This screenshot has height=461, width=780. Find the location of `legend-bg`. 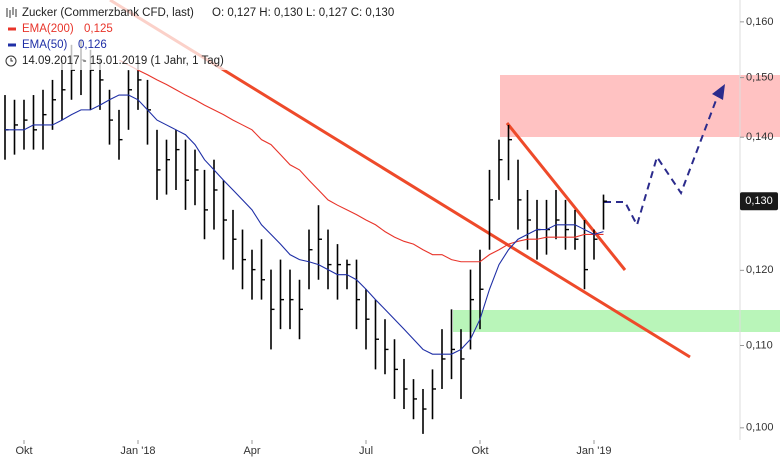

legend-bg is located at coordinates (165, 35).